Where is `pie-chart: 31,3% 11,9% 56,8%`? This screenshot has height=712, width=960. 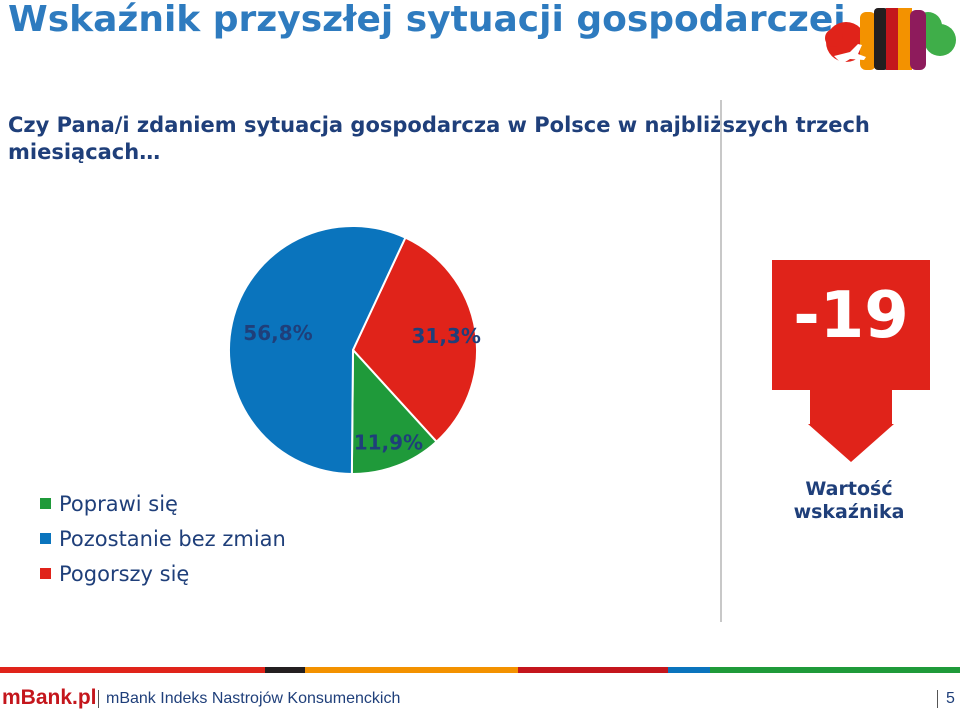
pie-chart: 31,3% 11,9% 56,8% is located at coordinates (354, 350).